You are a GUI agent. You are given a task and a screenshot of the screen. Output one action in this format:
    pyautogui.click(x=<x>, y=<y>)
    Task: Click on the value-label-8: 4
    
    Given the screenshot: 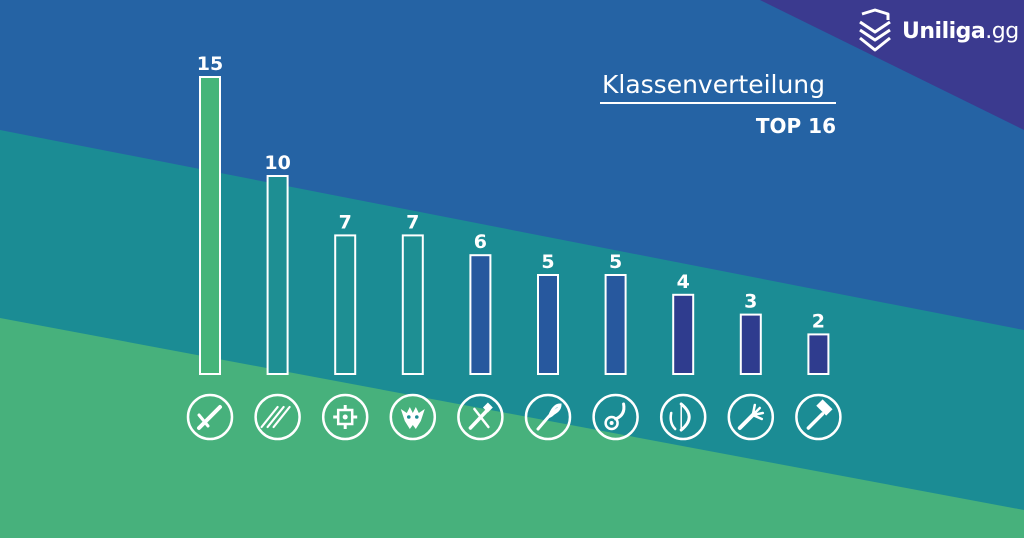 What is the action you would take?
    pyautogui.click(x=683, y=282)
    